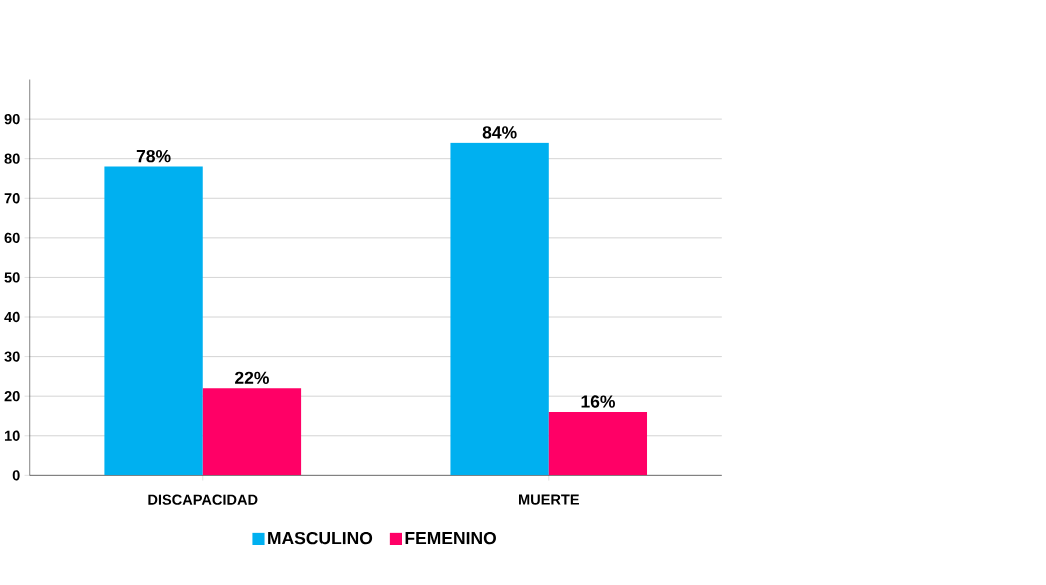 The image size is (1046, 585). I want to click on y-tick-label: 90, so click(12, 119).